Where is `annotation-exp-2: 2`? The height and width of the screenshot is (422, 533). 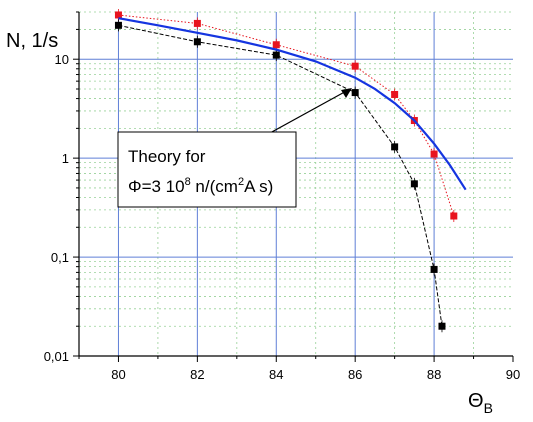
annotation-exp-2: 2 is located at coordinates (241, 182).